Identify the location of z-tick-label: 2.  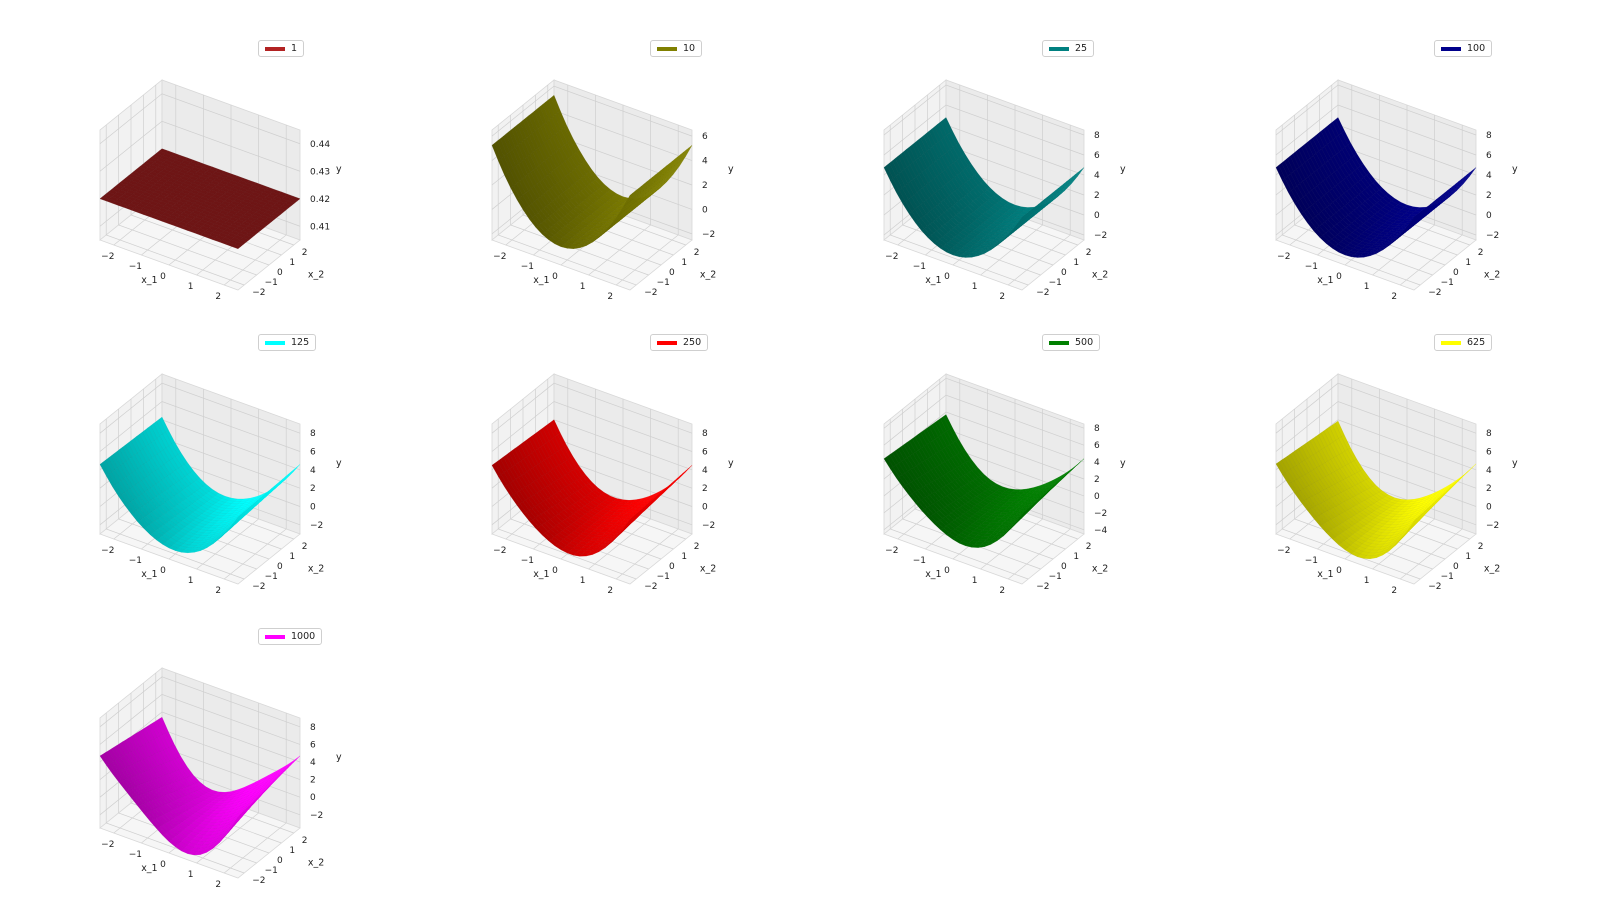
(1489, 489).